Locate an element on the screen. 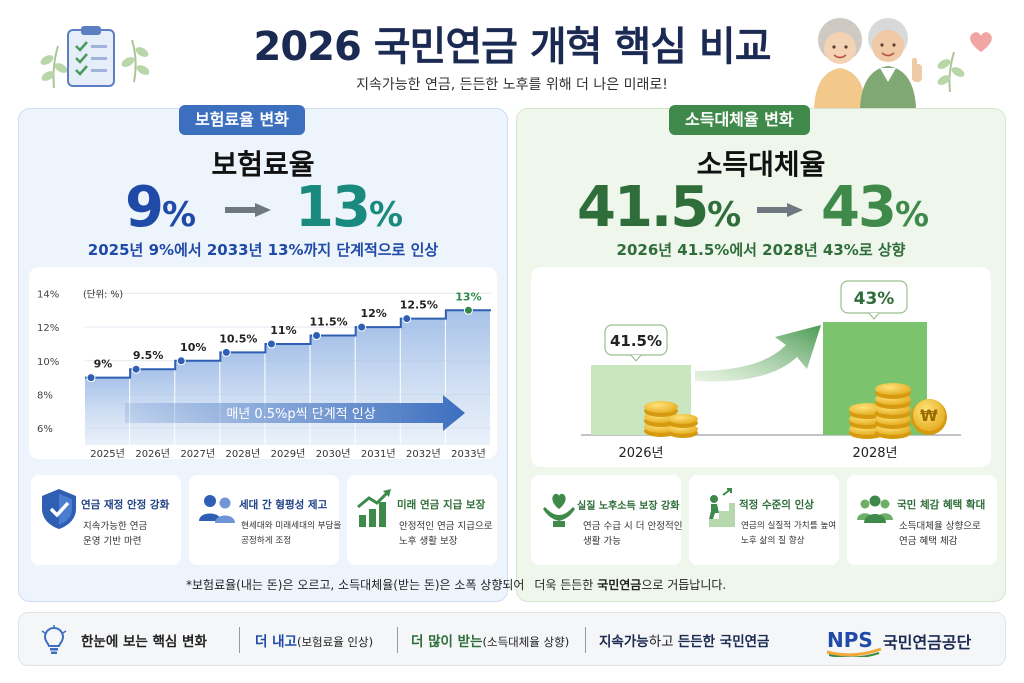 This screenshot has width=1024, height=683. benefit-card-generational-equity: 세대 간 형평성 제고 현세대와 미래세대의 부담을 공정하게 조정 is located at coordinates (265, 520).